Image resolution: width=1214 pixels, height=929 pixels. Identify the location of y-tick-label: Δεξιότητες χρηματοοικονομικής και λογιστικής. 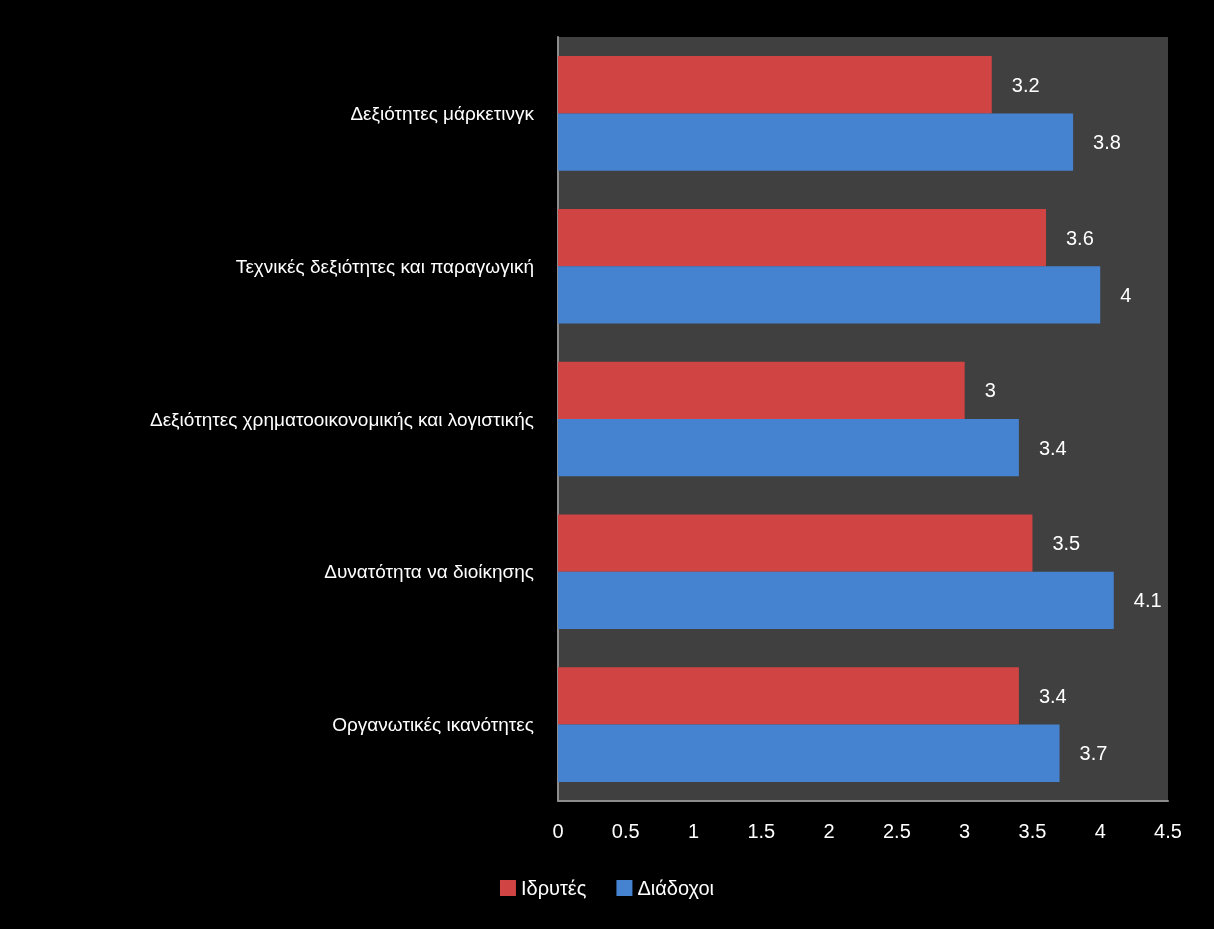
(341, 419).